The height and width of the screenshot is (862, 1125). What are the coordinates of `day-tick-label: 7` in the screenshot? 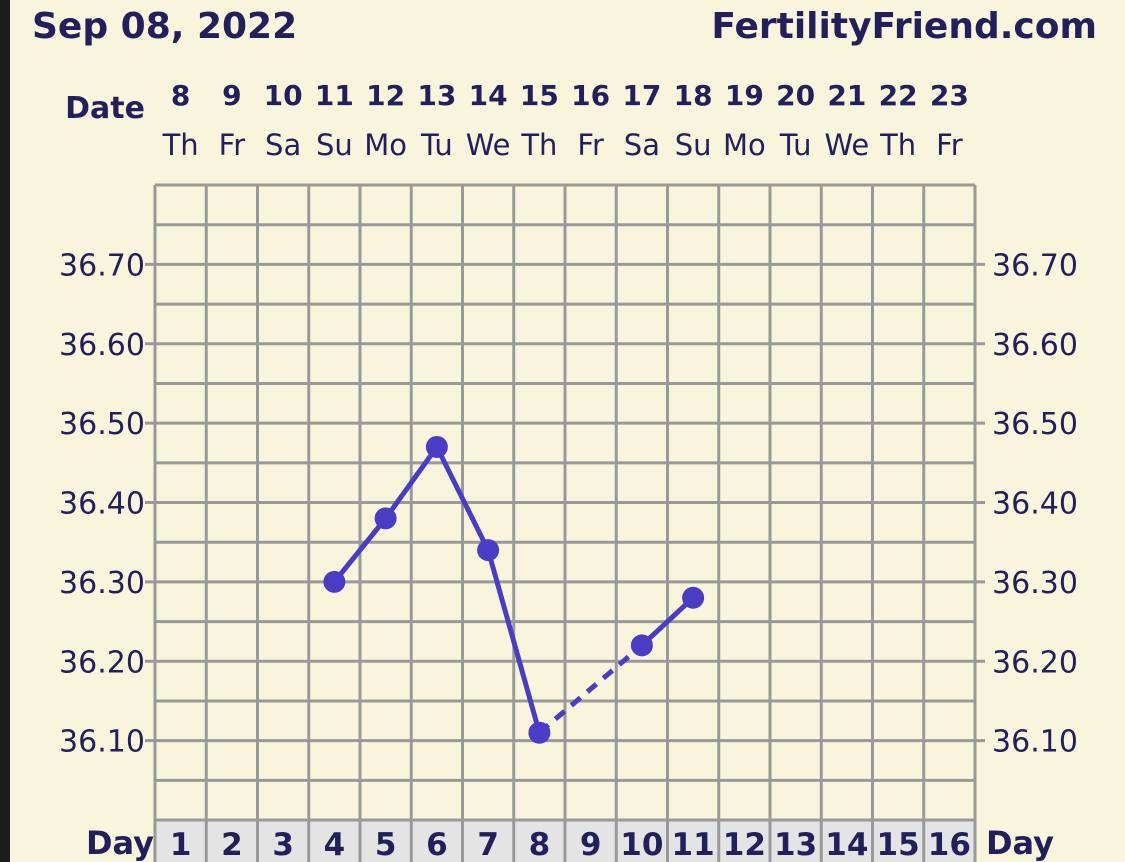 It's located at (488, 844).